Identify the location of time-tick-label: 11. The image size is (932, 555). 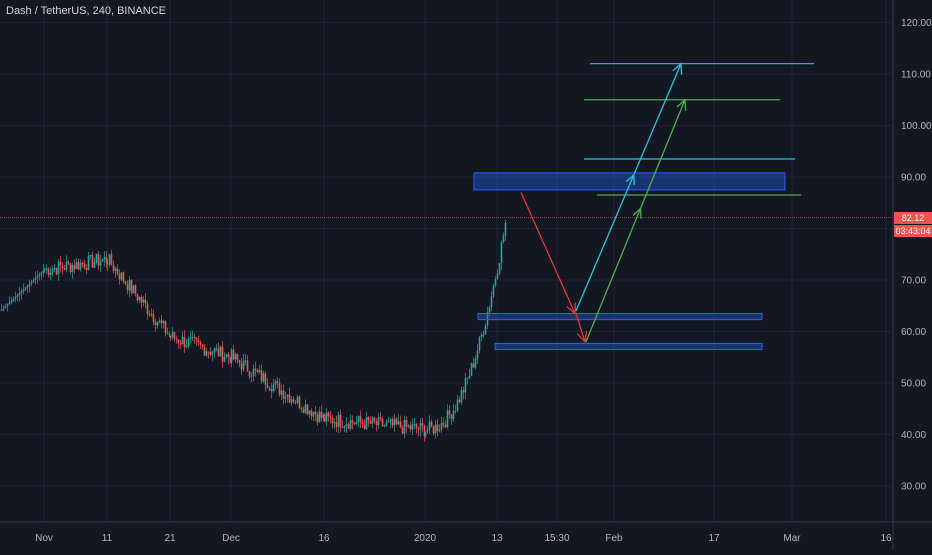
(107, 538).